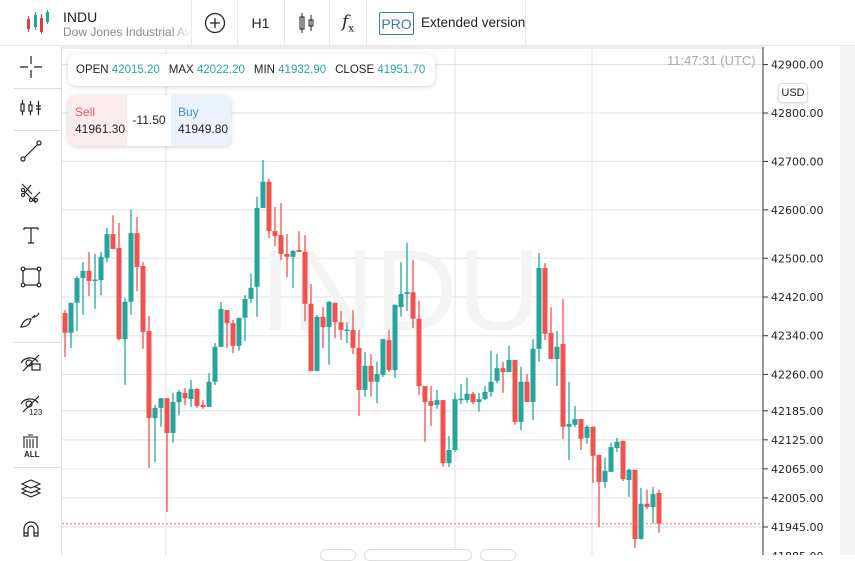 Image resolution: width=855 pixels, height=561 pixels. I want to click on max-value: 42022.20, so click(220, 70).